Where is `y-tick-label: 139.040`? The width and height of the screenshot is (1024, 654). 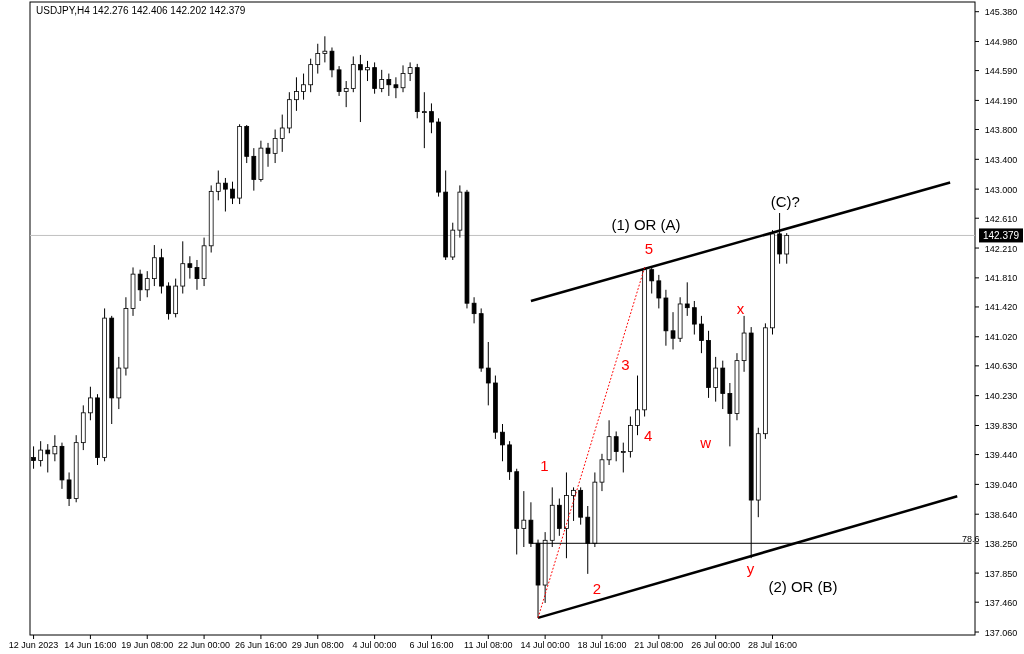 y-tick-label: 139.040 is located at coordinates (1001, 484).